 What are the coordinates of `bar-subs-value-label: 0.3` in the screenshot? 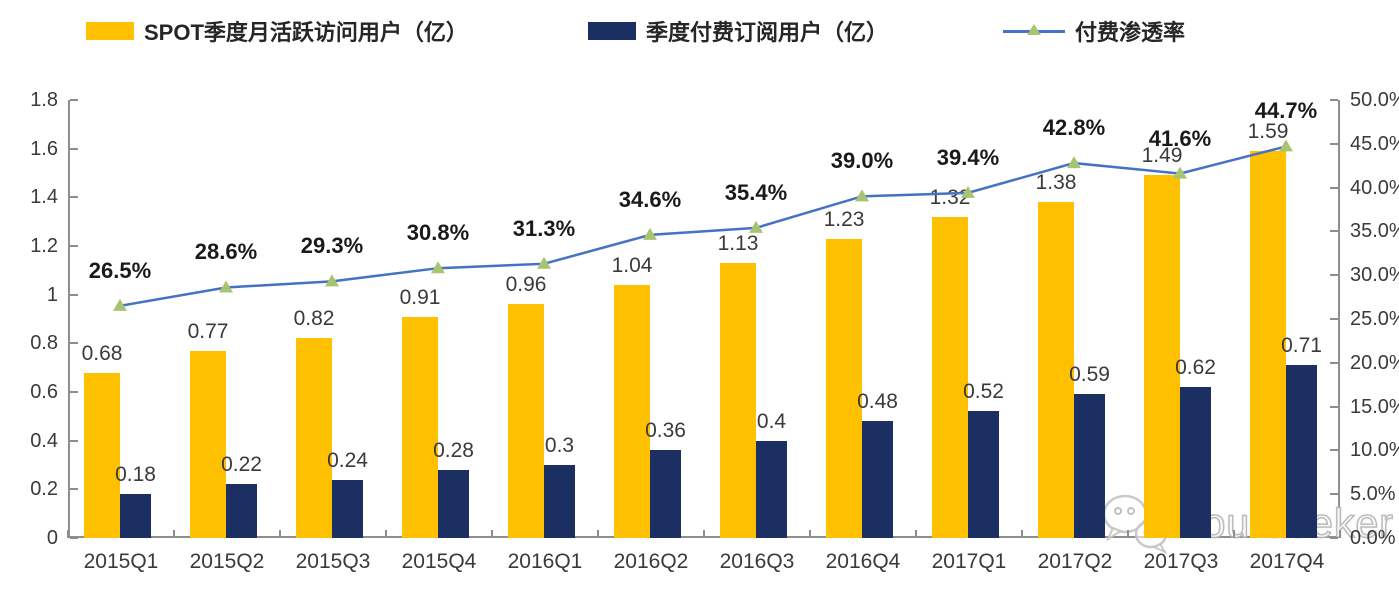 It's located at (559, 445).